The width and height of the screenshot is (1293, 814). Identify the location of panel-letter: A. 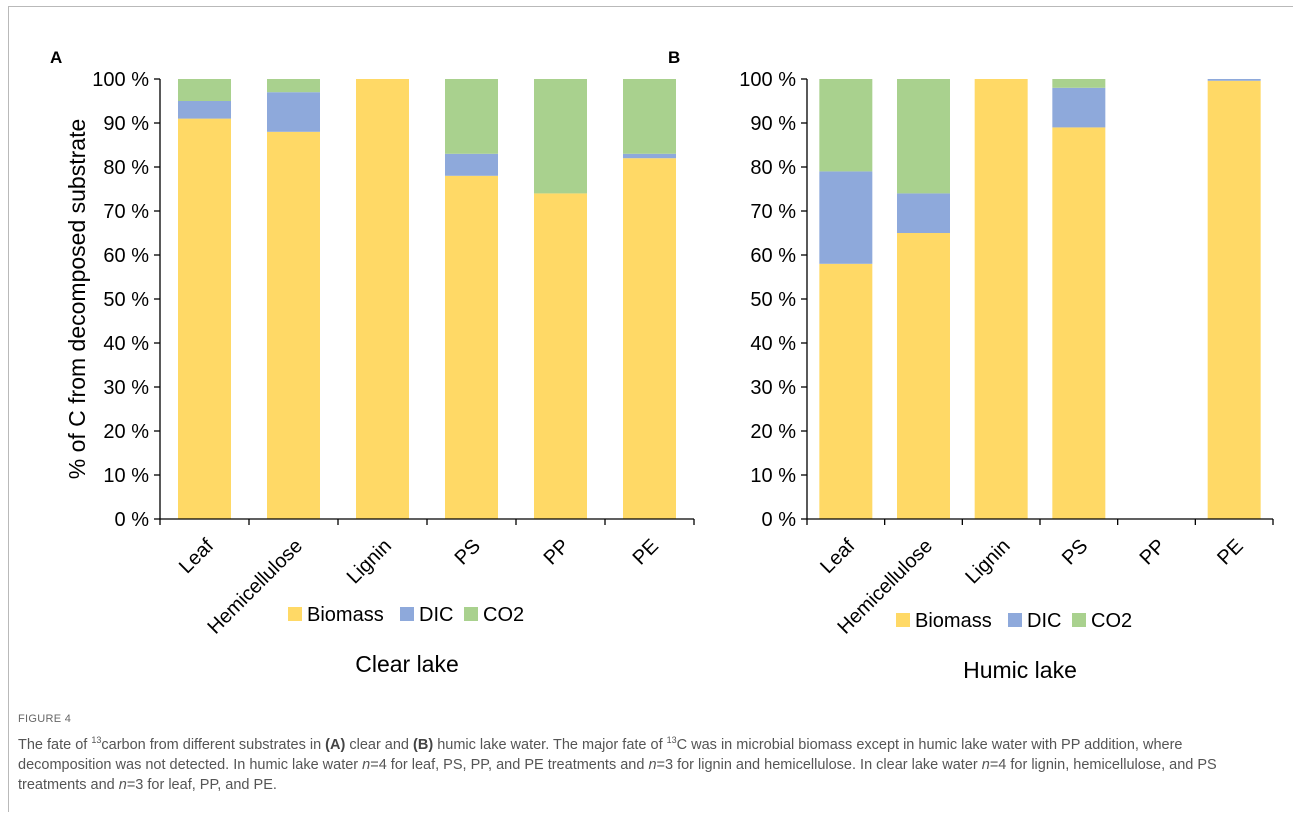
(56, 57).